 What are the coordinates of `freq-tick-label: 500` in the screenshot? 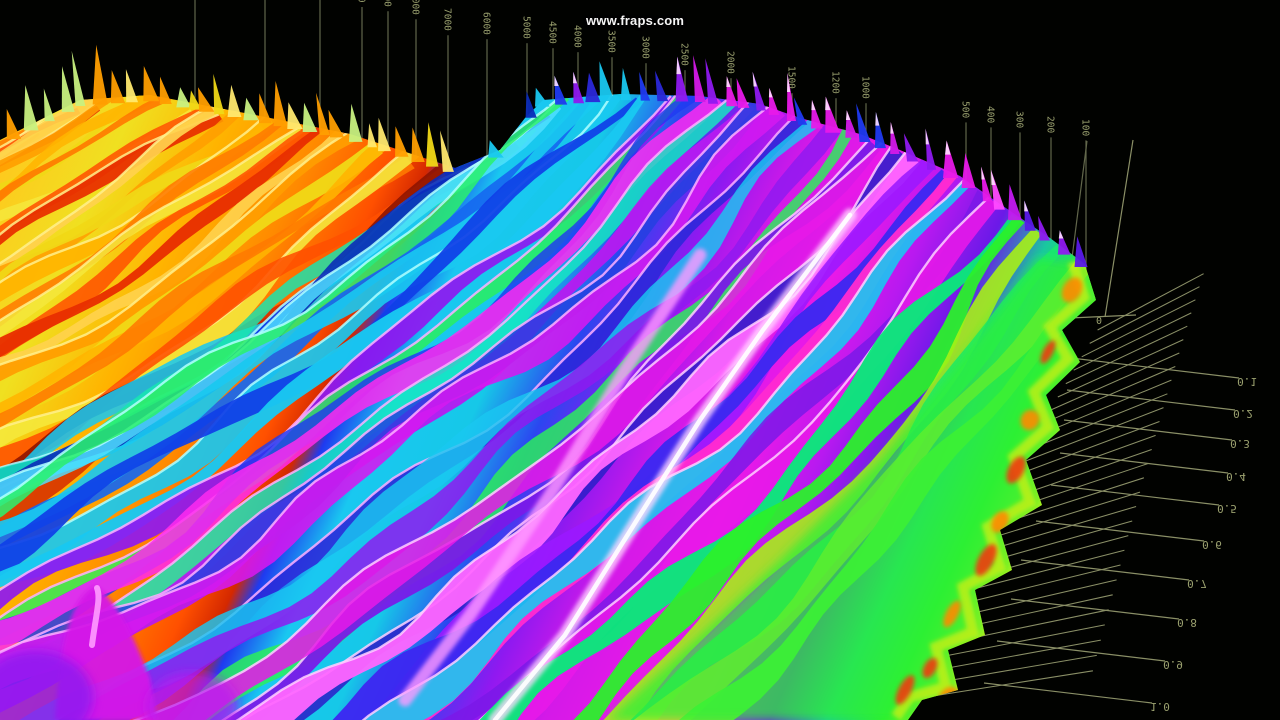 It's located at (965, 109).